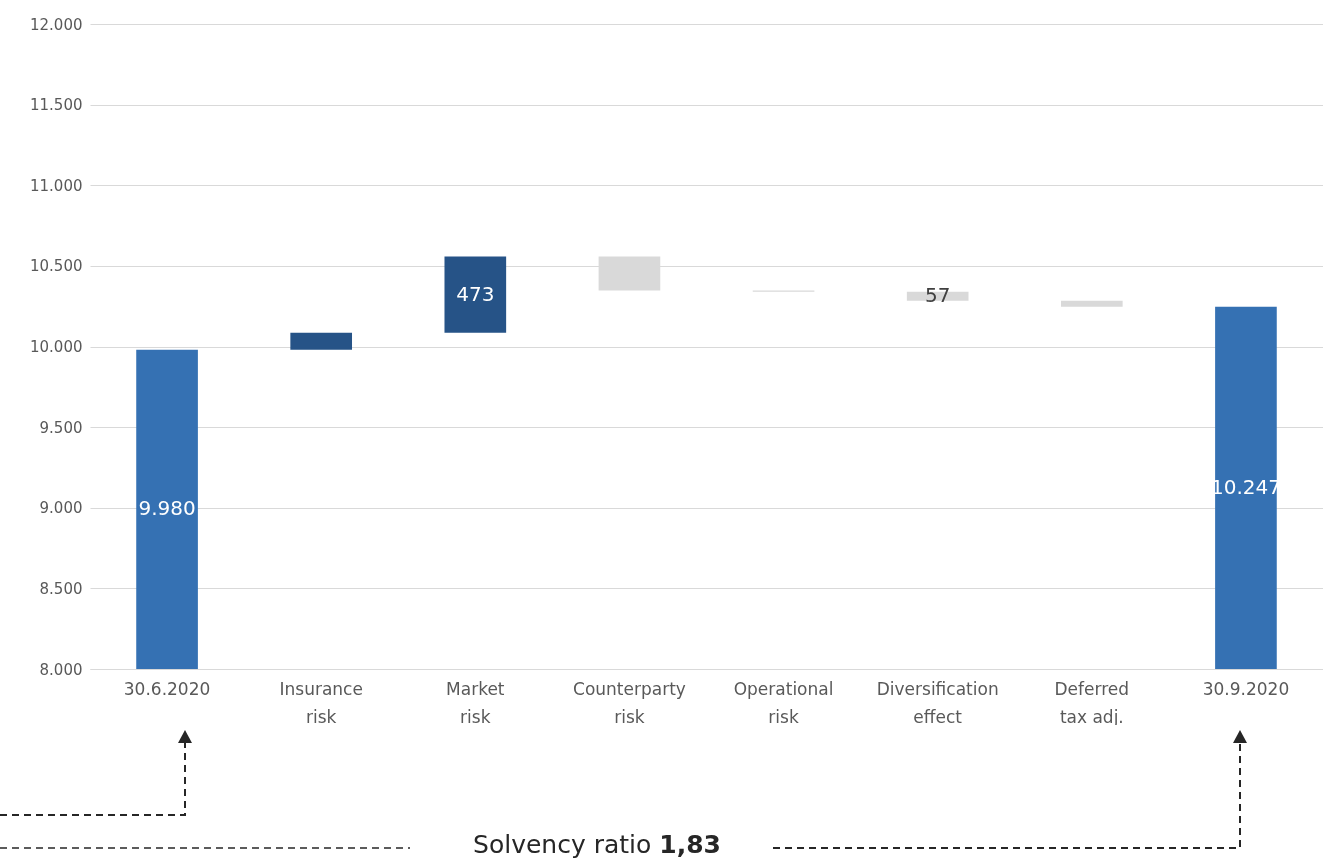 Image resolution: width=1330 pixels, height=863 pixels. I want to click on y-tick-label: 8.000, so click(61, 669).